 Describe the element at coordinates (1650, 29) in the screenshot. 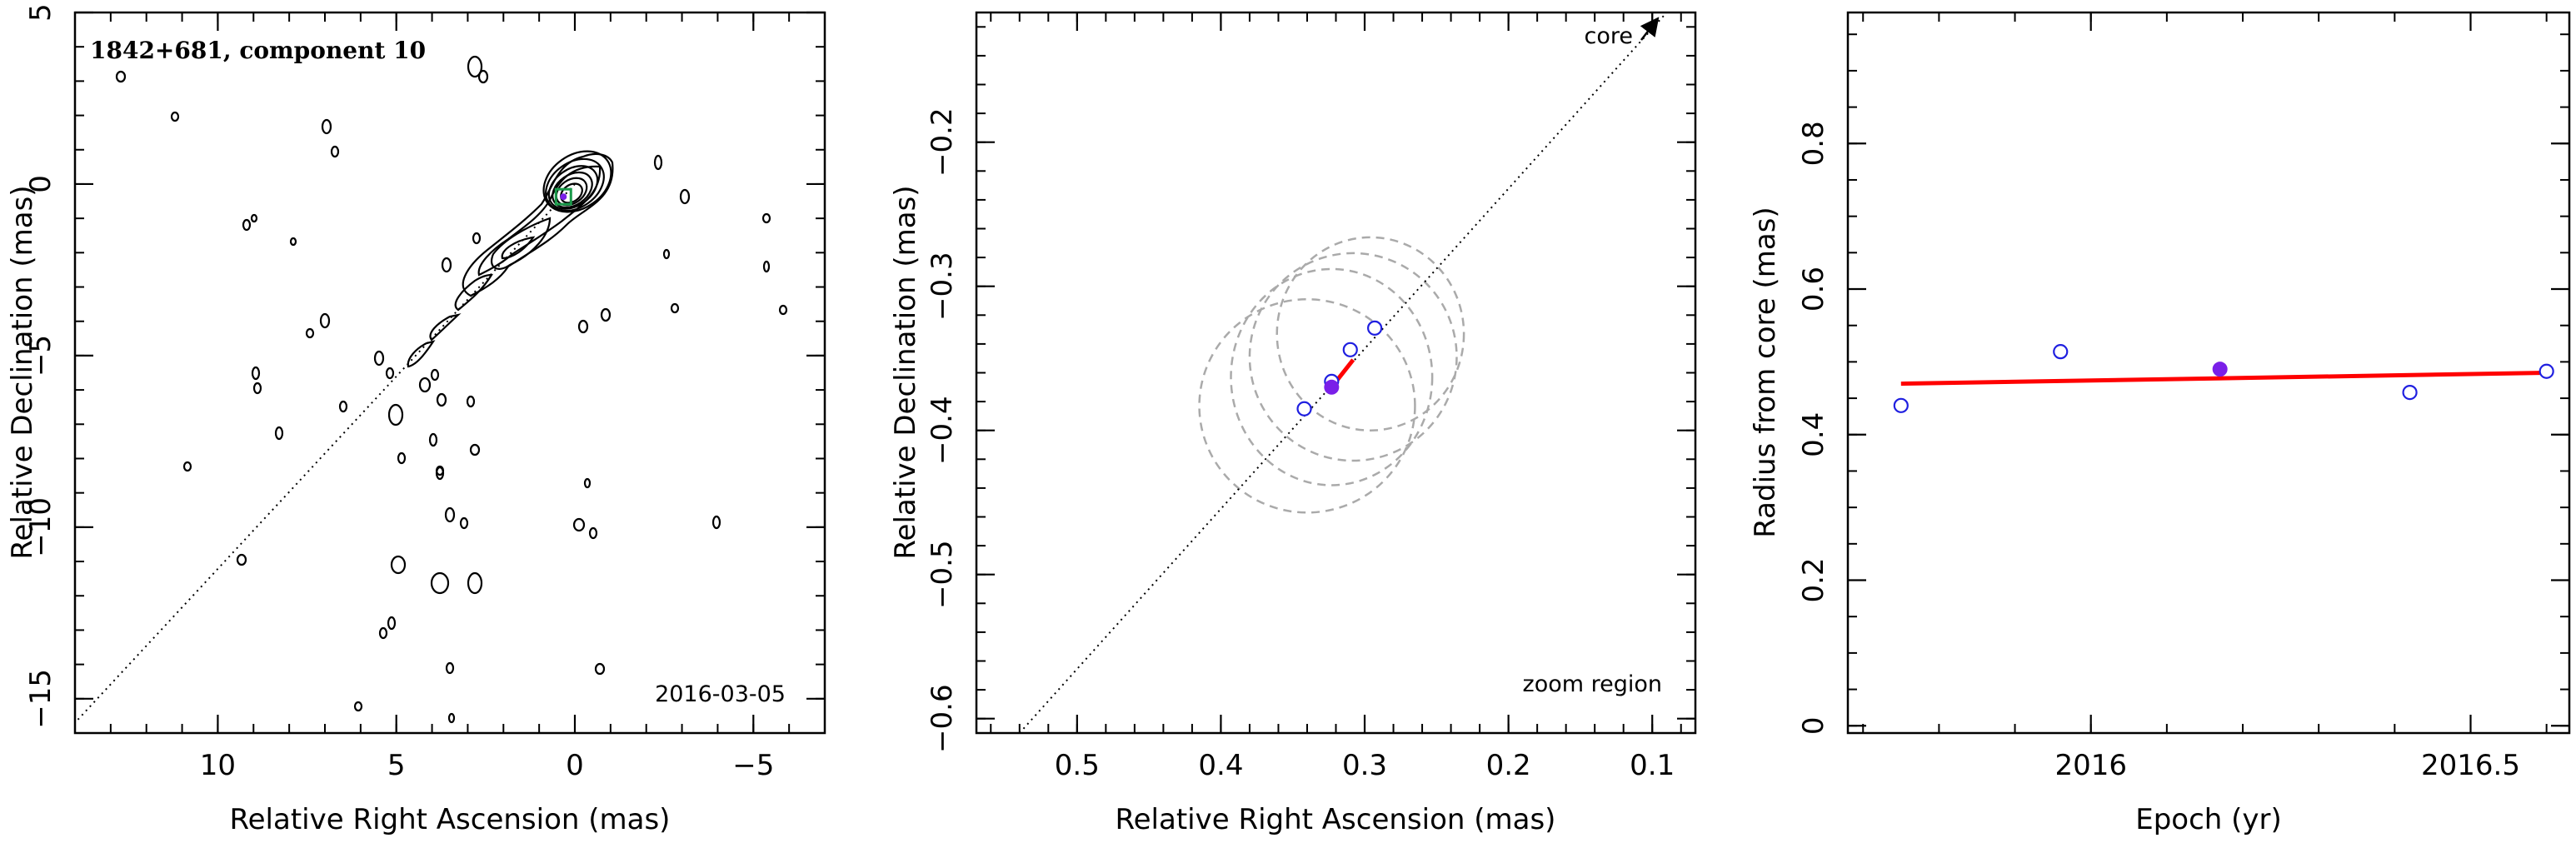

I see `core-arrow` at that location.